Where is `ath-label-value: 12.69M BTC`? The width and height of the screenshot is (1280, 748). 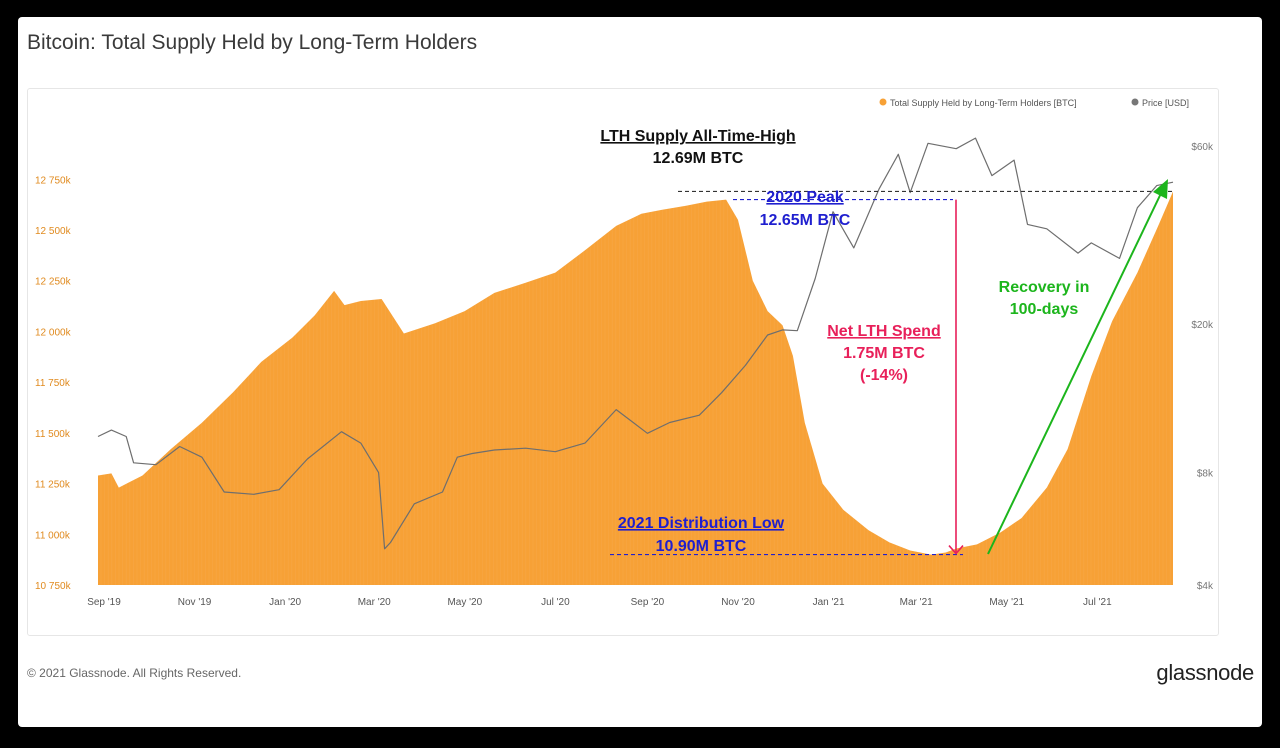 ath-label-value: 12.69M BTC is located at coordinates (698, 158).